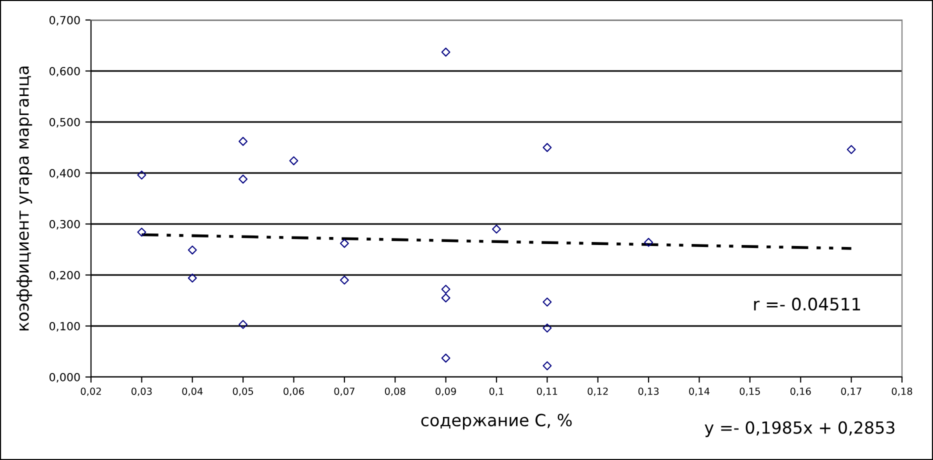 This screenshot has height=460, width=933. What do you see at coordinates (294, 392) in the screenshot?
I see `x-tick-label: 0,06` at bounding box center [294, 392].